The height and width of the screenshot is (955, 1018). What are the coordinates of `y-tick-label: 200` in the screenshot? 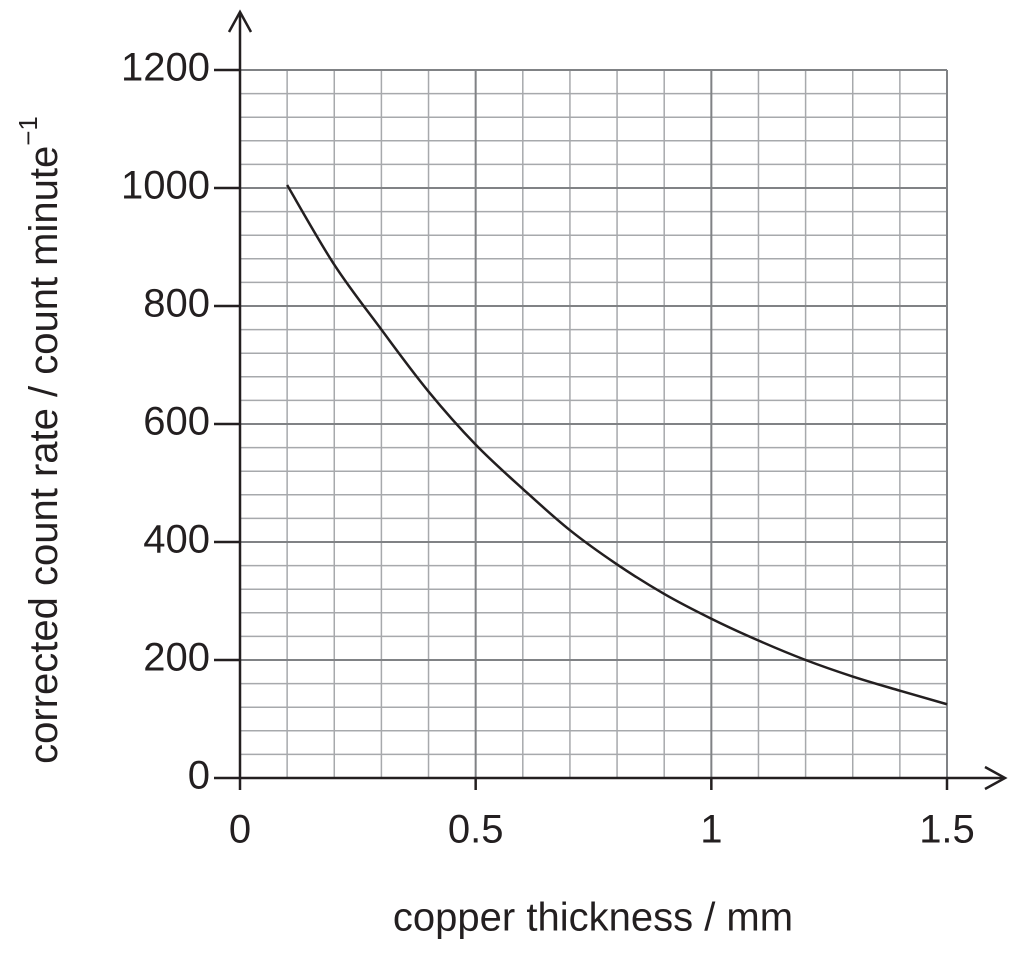 It's located at (176, 658).